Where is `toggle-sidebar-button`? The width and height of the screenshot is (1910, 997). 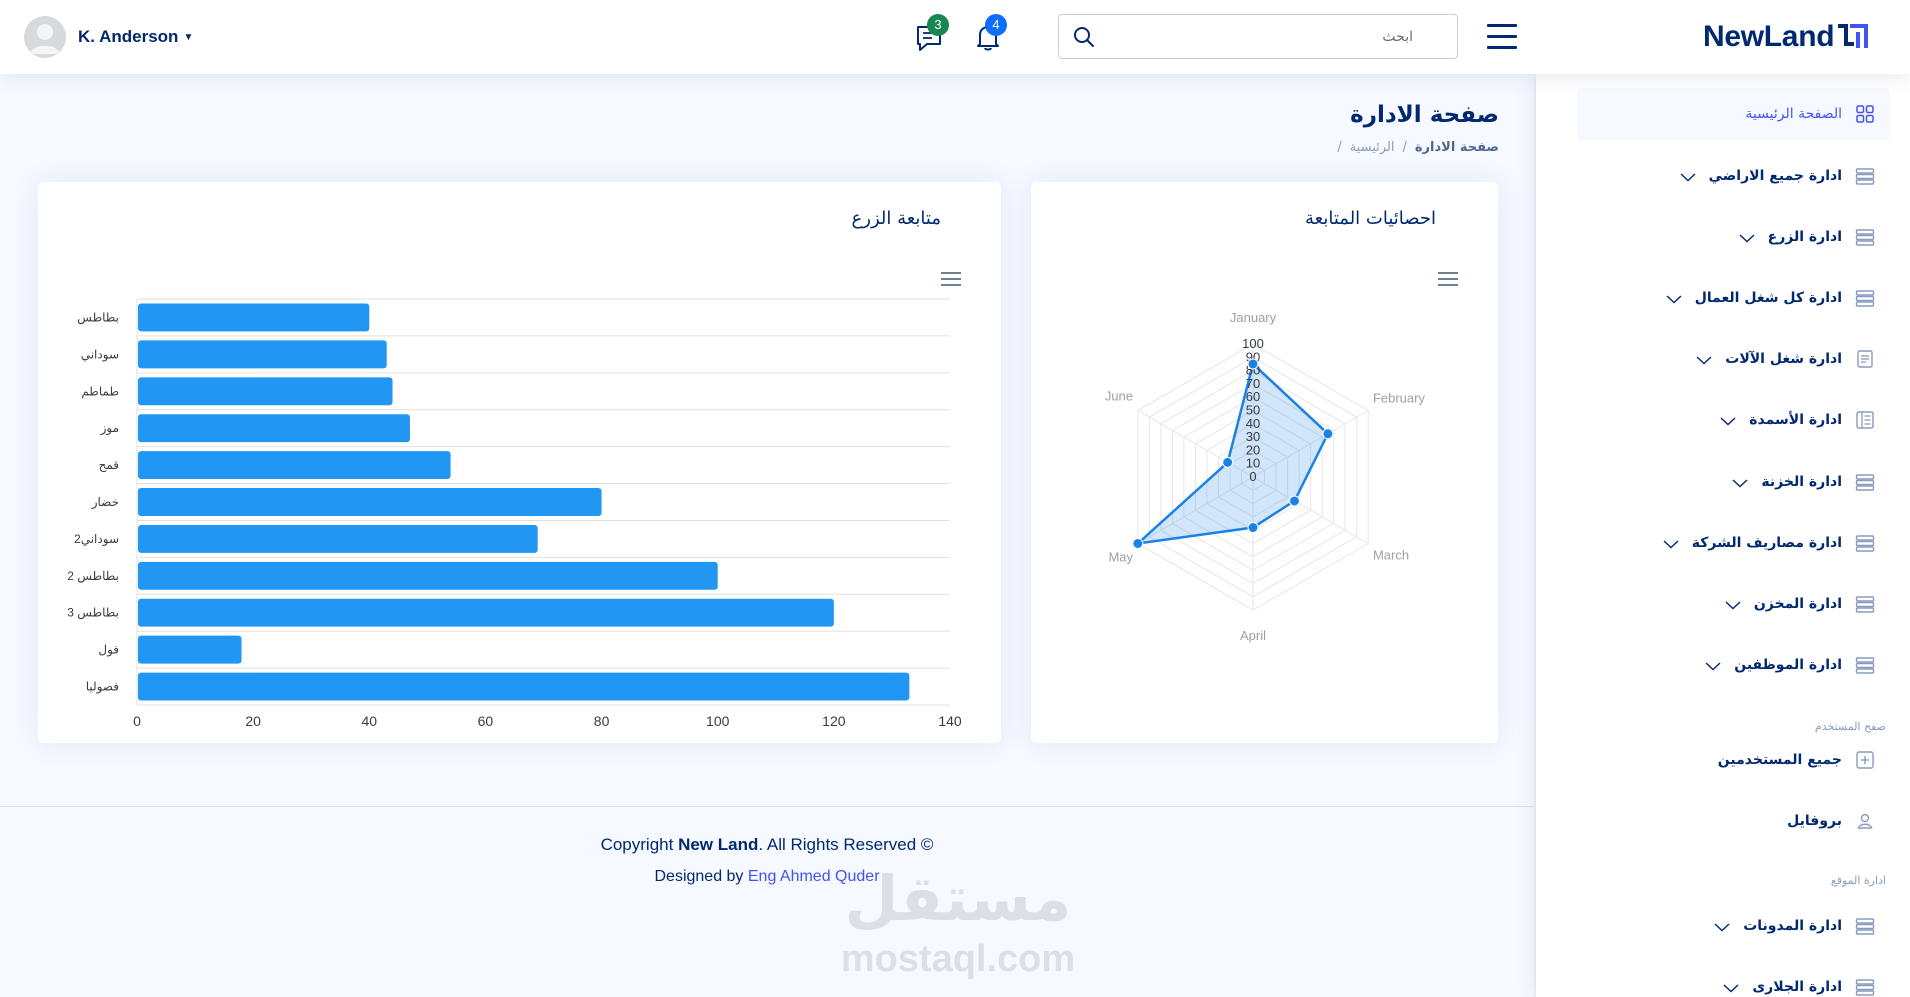 toggle-sidebar-button is located at coordinates (1502, 37).